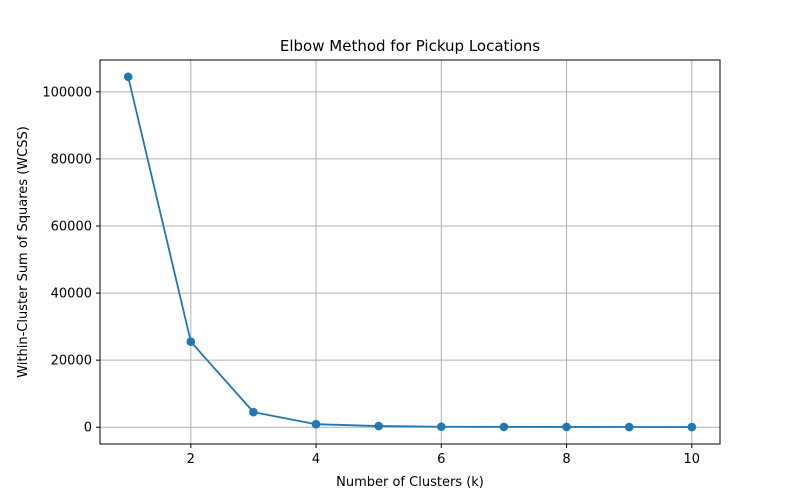 The width and height of the screenshot is (800, 500). What do you see at coordinates (410, 482) in the screenshot?
I see `x-axis-label: Number of Clusters (k)` at bounding box center [410, 482].